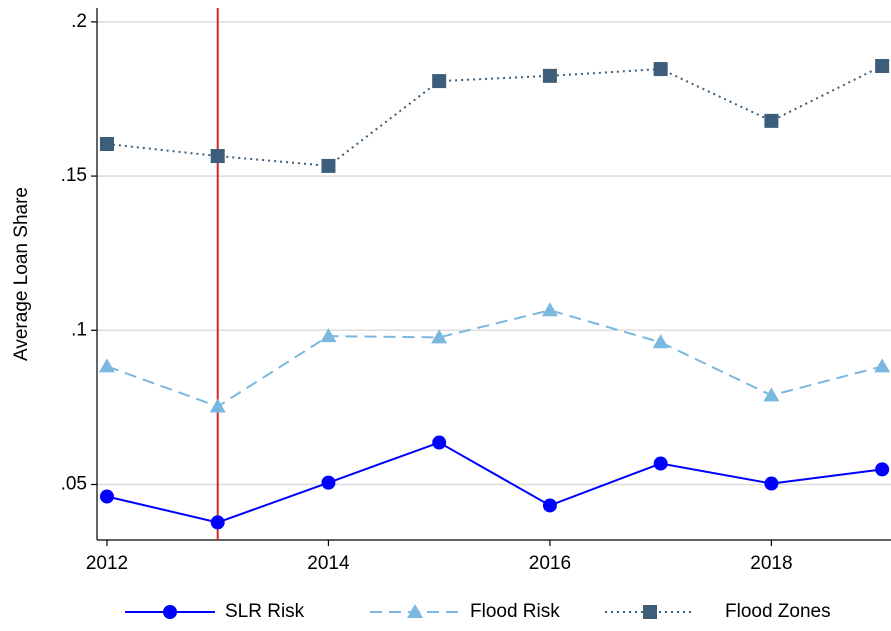 The height and width of the screenshot is (631, 891). What do you see at coordinates (550, 563) in the screenshot?
I see `x-tick-label: 2016` at bounding box center [550, 563].